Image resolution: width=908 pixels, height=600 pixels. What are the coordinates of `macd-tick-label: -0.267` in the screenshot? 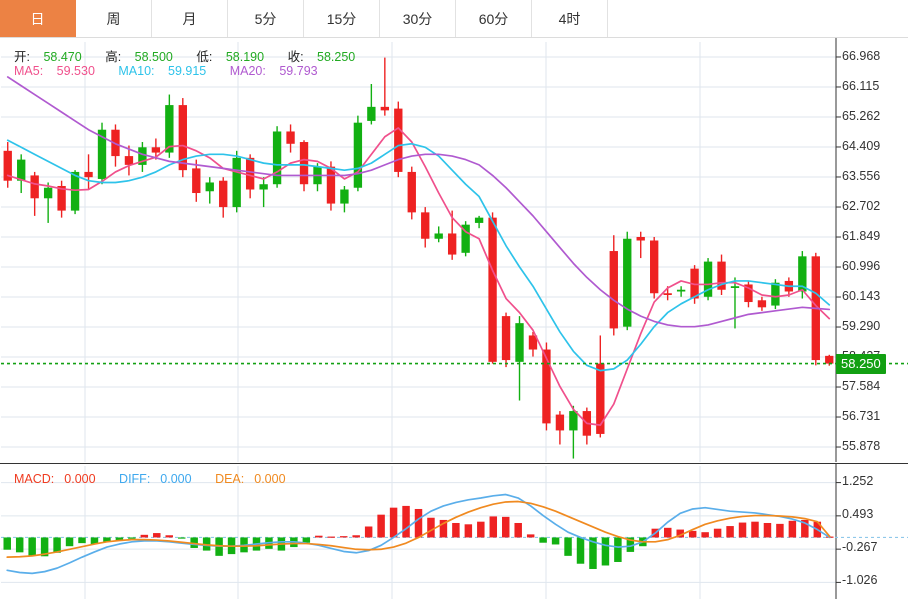 It's located at (860, 547).